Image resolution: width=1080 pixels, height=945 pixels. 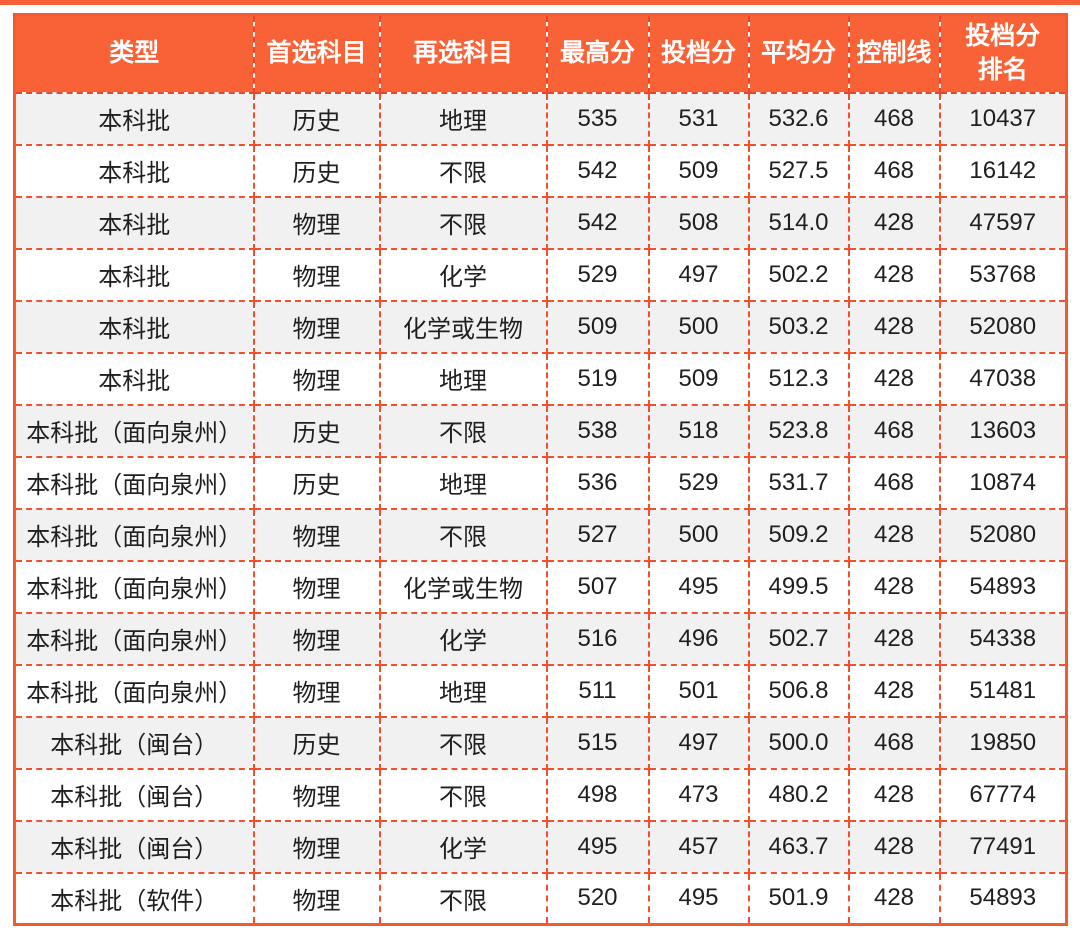 What do you see at coordinates (1003, 53) in the screenshot?
I see `column-header-8: 投档分 排名` at bounding box center [1003, 53].